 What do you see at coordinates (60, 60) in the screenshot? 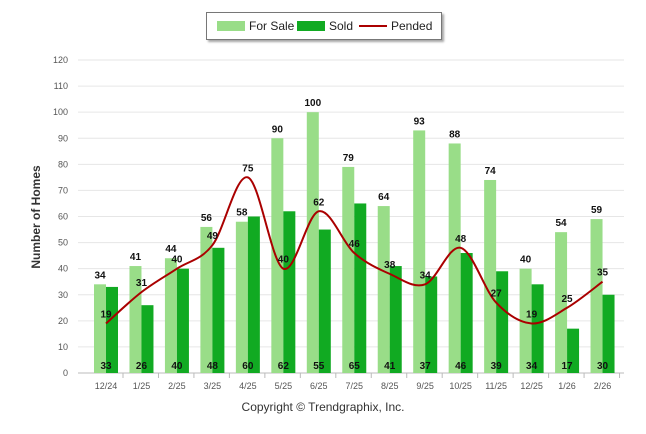
I see `y-tick-label-120: 120` at bounding box center [60, 60].